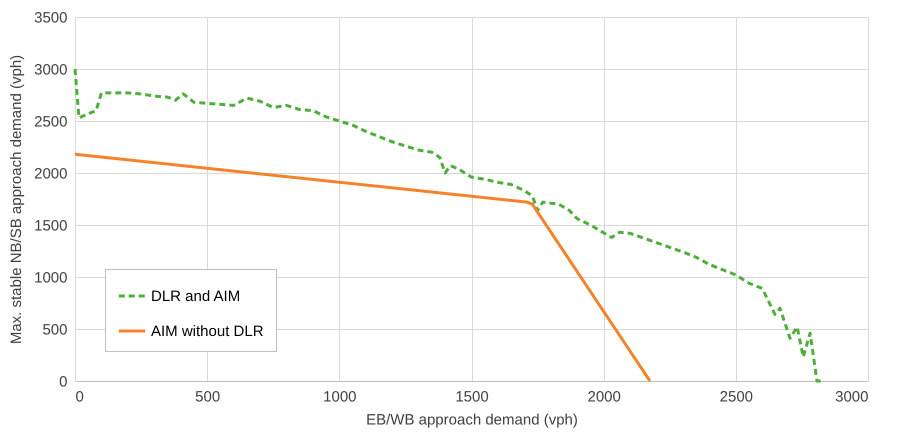  Describe the element at coordinates (472, 397) in the screenshot. I see `x-tick-label: 1500` at that location.